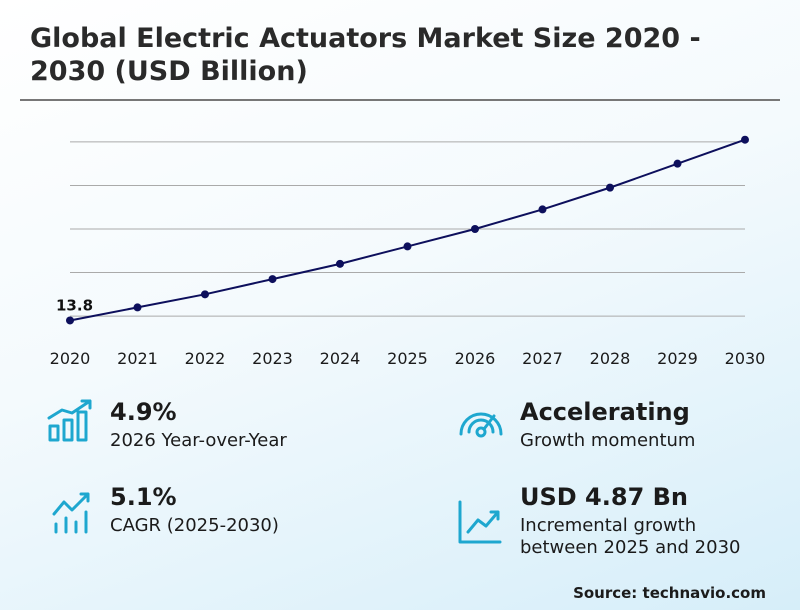  What do you see at coordinates (69, 420) in the screenshot?
I see `bar-growth-icon` at bounding box center [69, 420].